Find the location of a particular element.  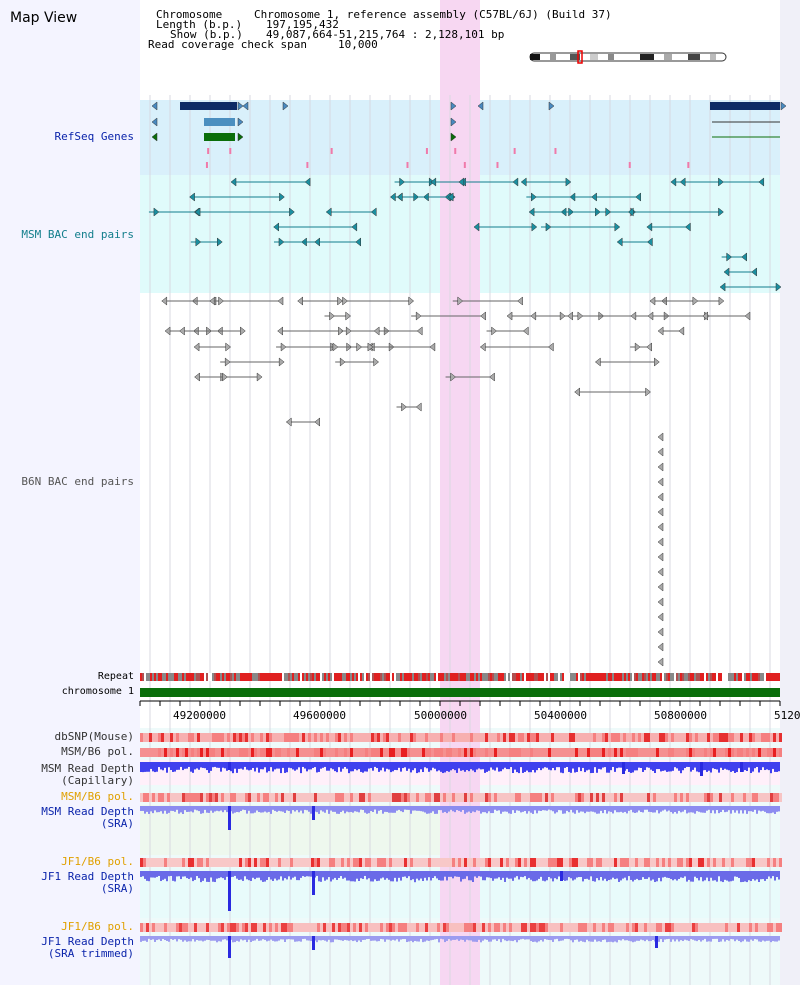

refseq-genes-label: RefSeq Genes is located at coordinates (94, 136).